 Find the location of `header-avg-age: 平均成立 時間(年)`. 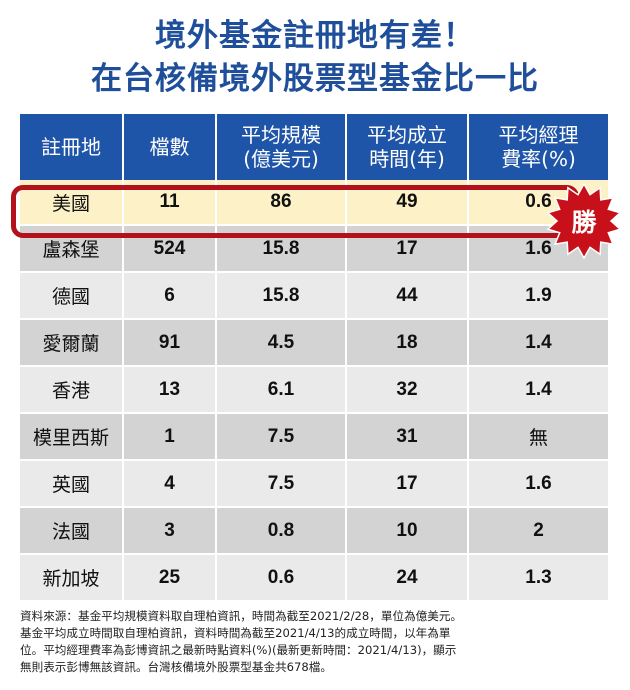

header-avg-age: 平均成立 時間(年) is located at coordinates (407, 147).